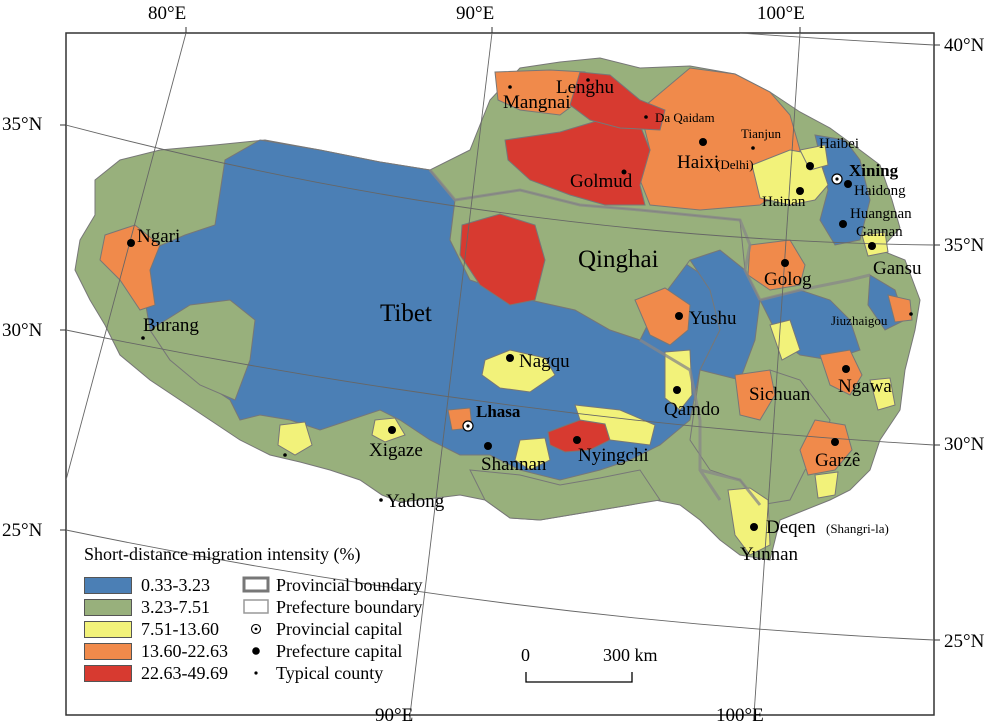 Image resolution: width=1000 pixels, height=728 pixels. What do you see at coordinates (406, 313) in the screenshot?
I see `region-label-tibet: Tibet` at bounding box center [406, 313].